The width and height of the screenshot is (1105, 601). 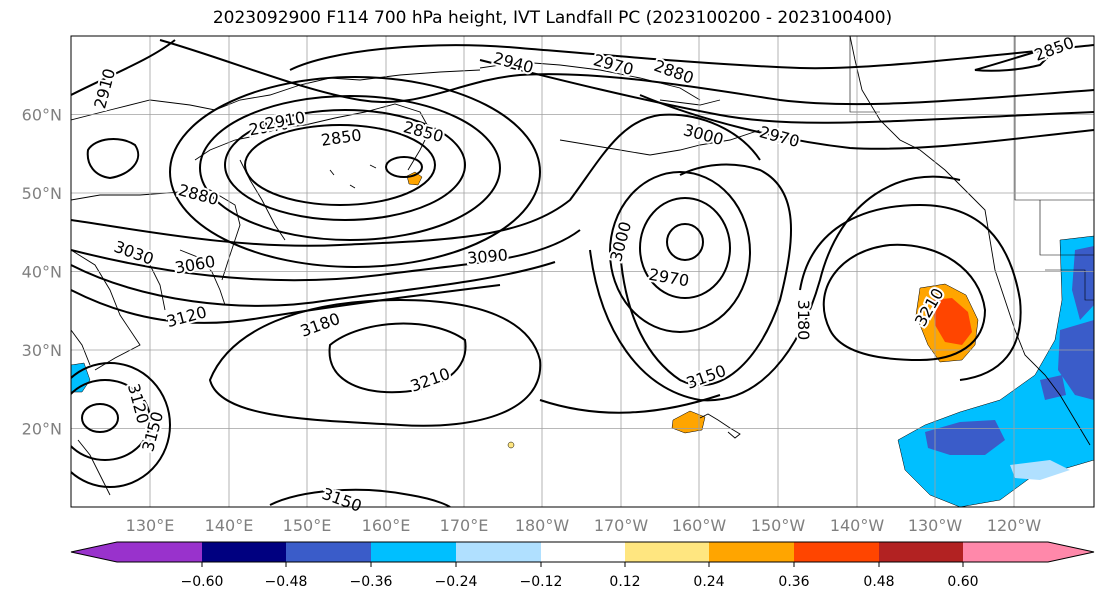 I want to click on political-borders, so click(x=971, y=168).